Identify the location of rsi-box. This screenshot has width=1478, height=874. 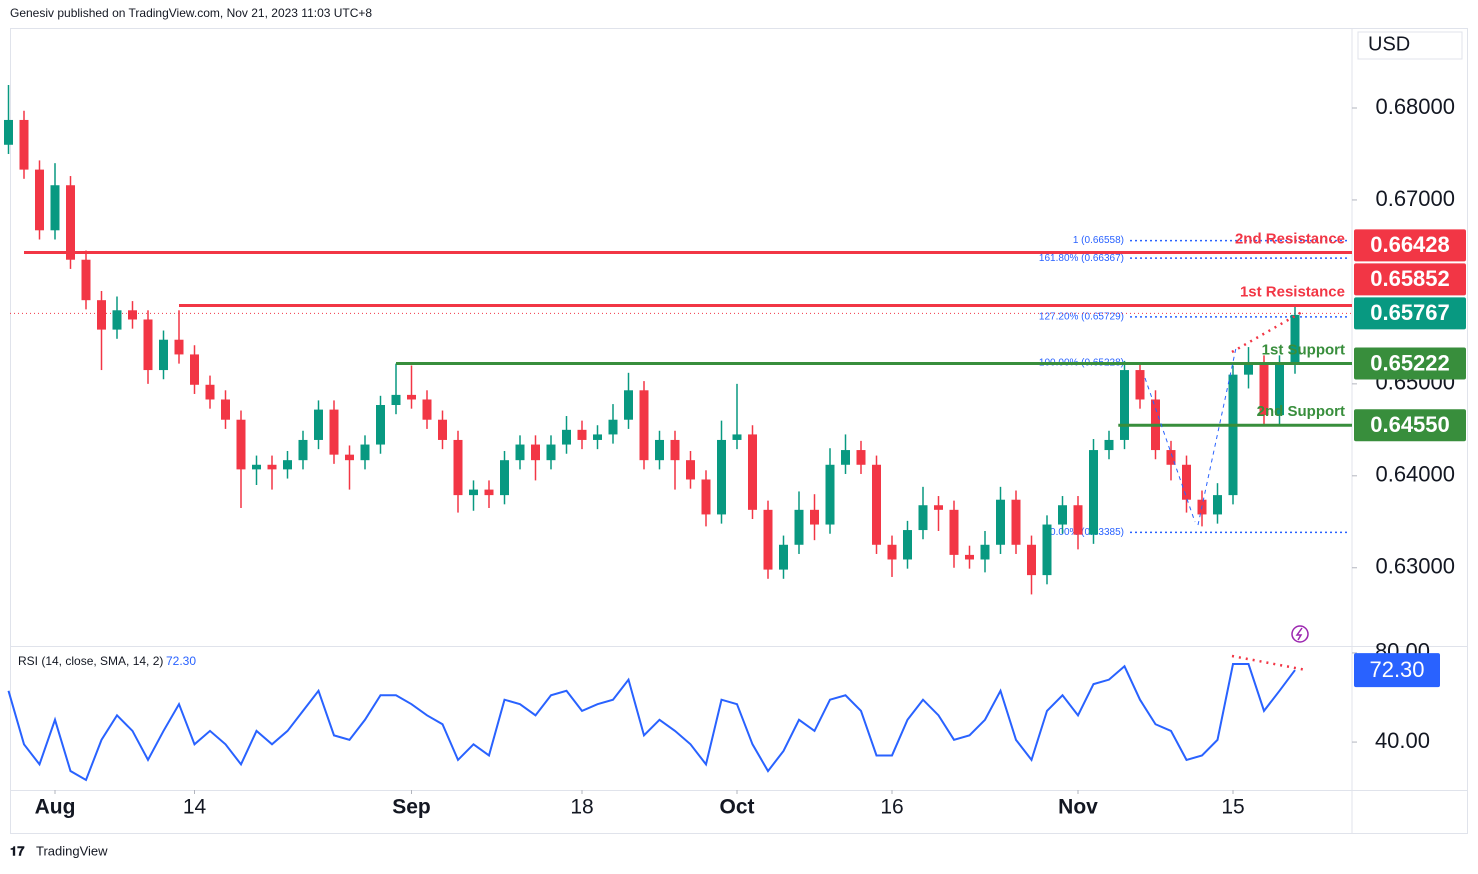
(1397, 670).